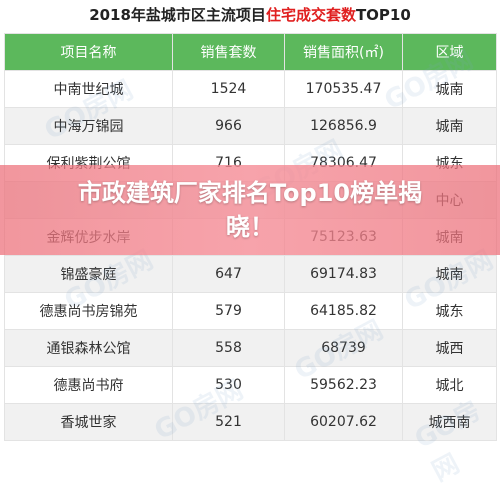 This screenshot has width=500, height=488. What do you see at coordinates (343, 422) in the screenshot?
I see `table-cell: 60207.62` at bounding box center [343, 422].